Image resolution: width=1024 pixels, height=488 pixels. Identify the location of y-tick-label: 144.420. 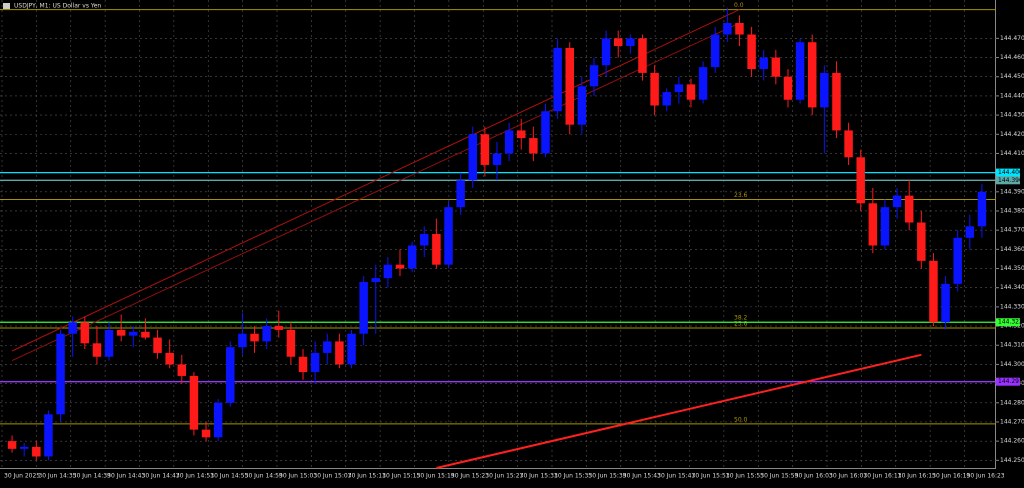
(1012, 134).